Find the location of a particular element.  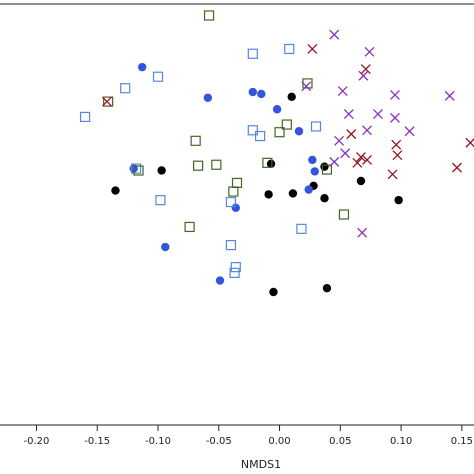

x-tick-label: 0.15 is located at coordinates (462, 441).